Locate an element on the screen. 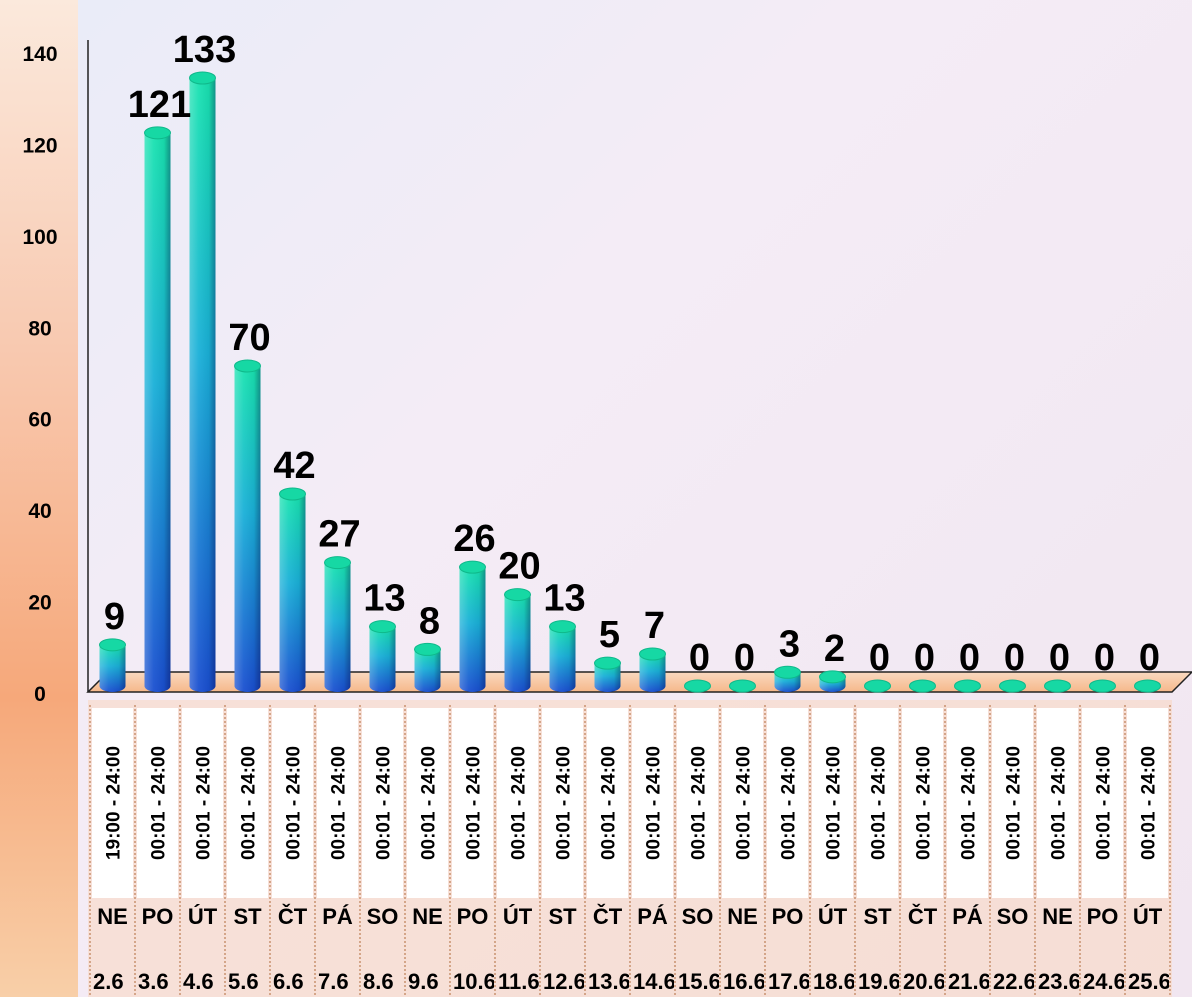  data-label: 13 is located at coordinates (564, 599).